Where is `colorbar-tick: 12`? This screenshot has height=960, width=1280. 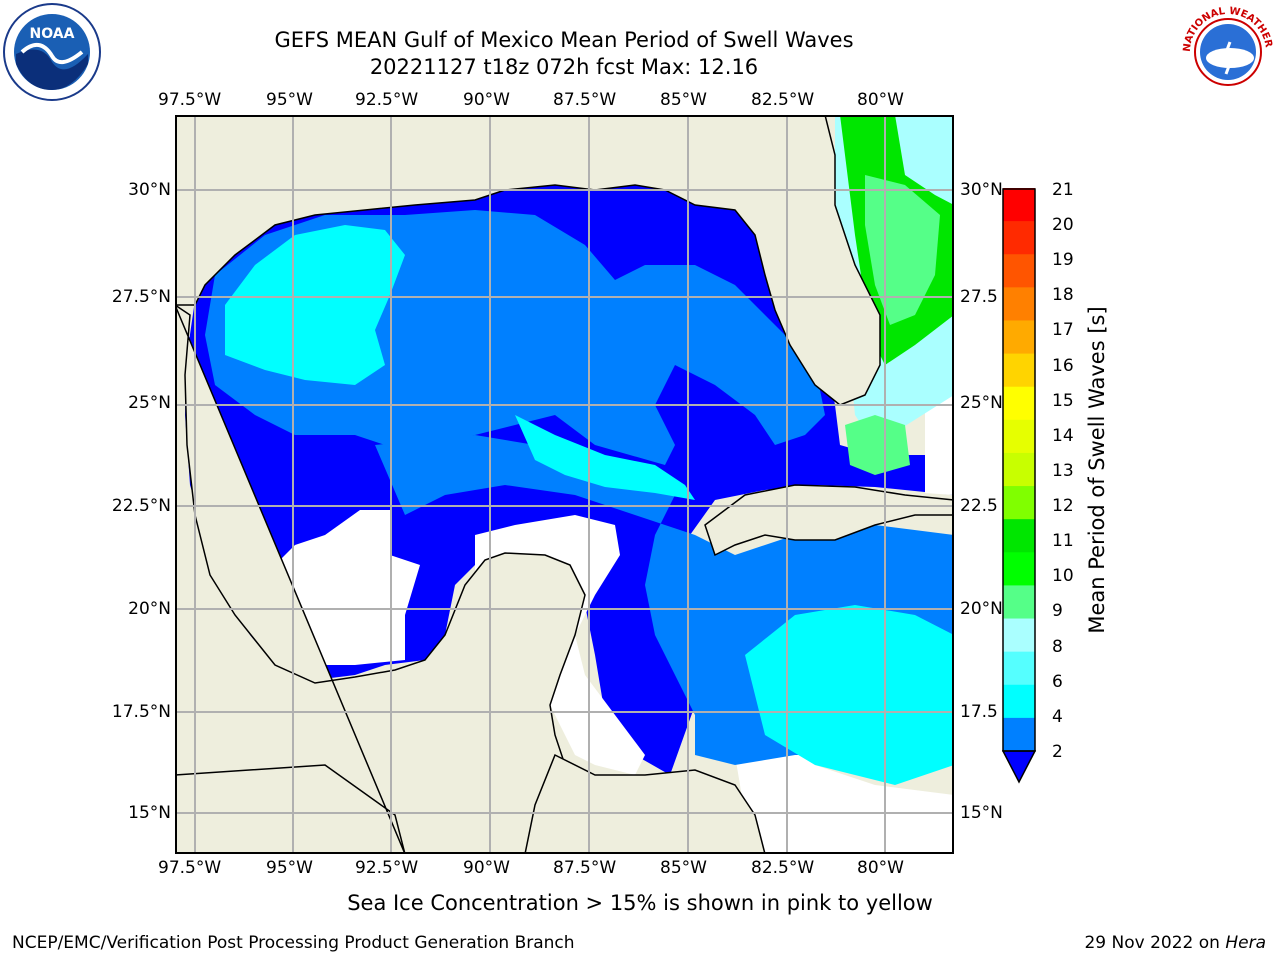 colorbar-tick: 12 is located at coordinates (1063, 506).